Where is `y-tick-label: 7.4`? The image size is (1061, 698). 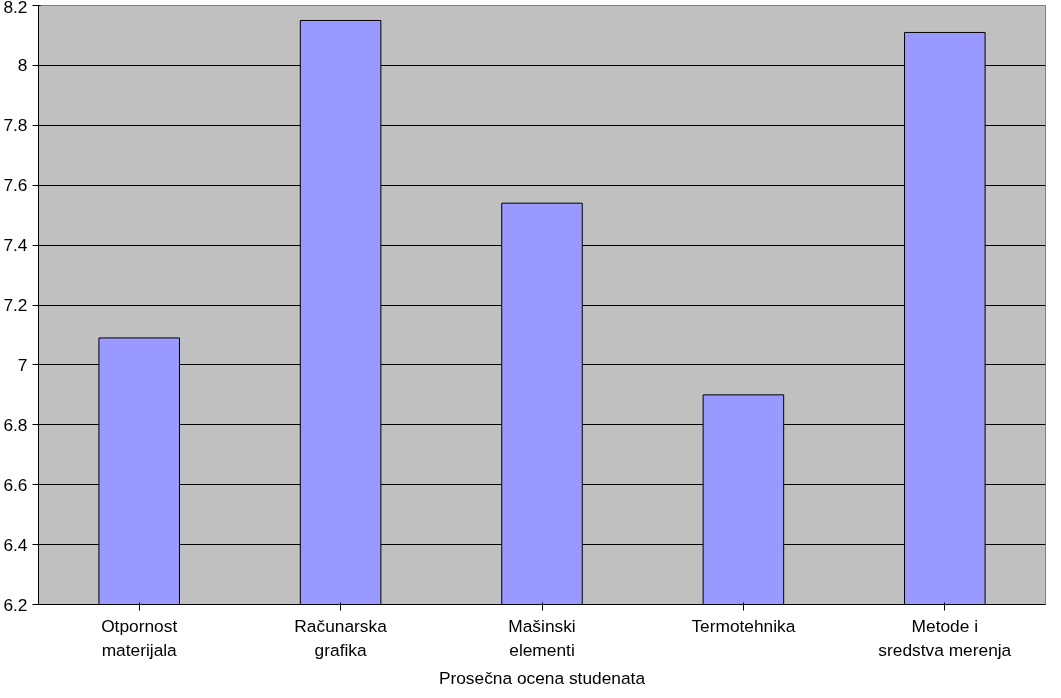 y-tick-label: 7.4 is located at coordinates (15, 245).